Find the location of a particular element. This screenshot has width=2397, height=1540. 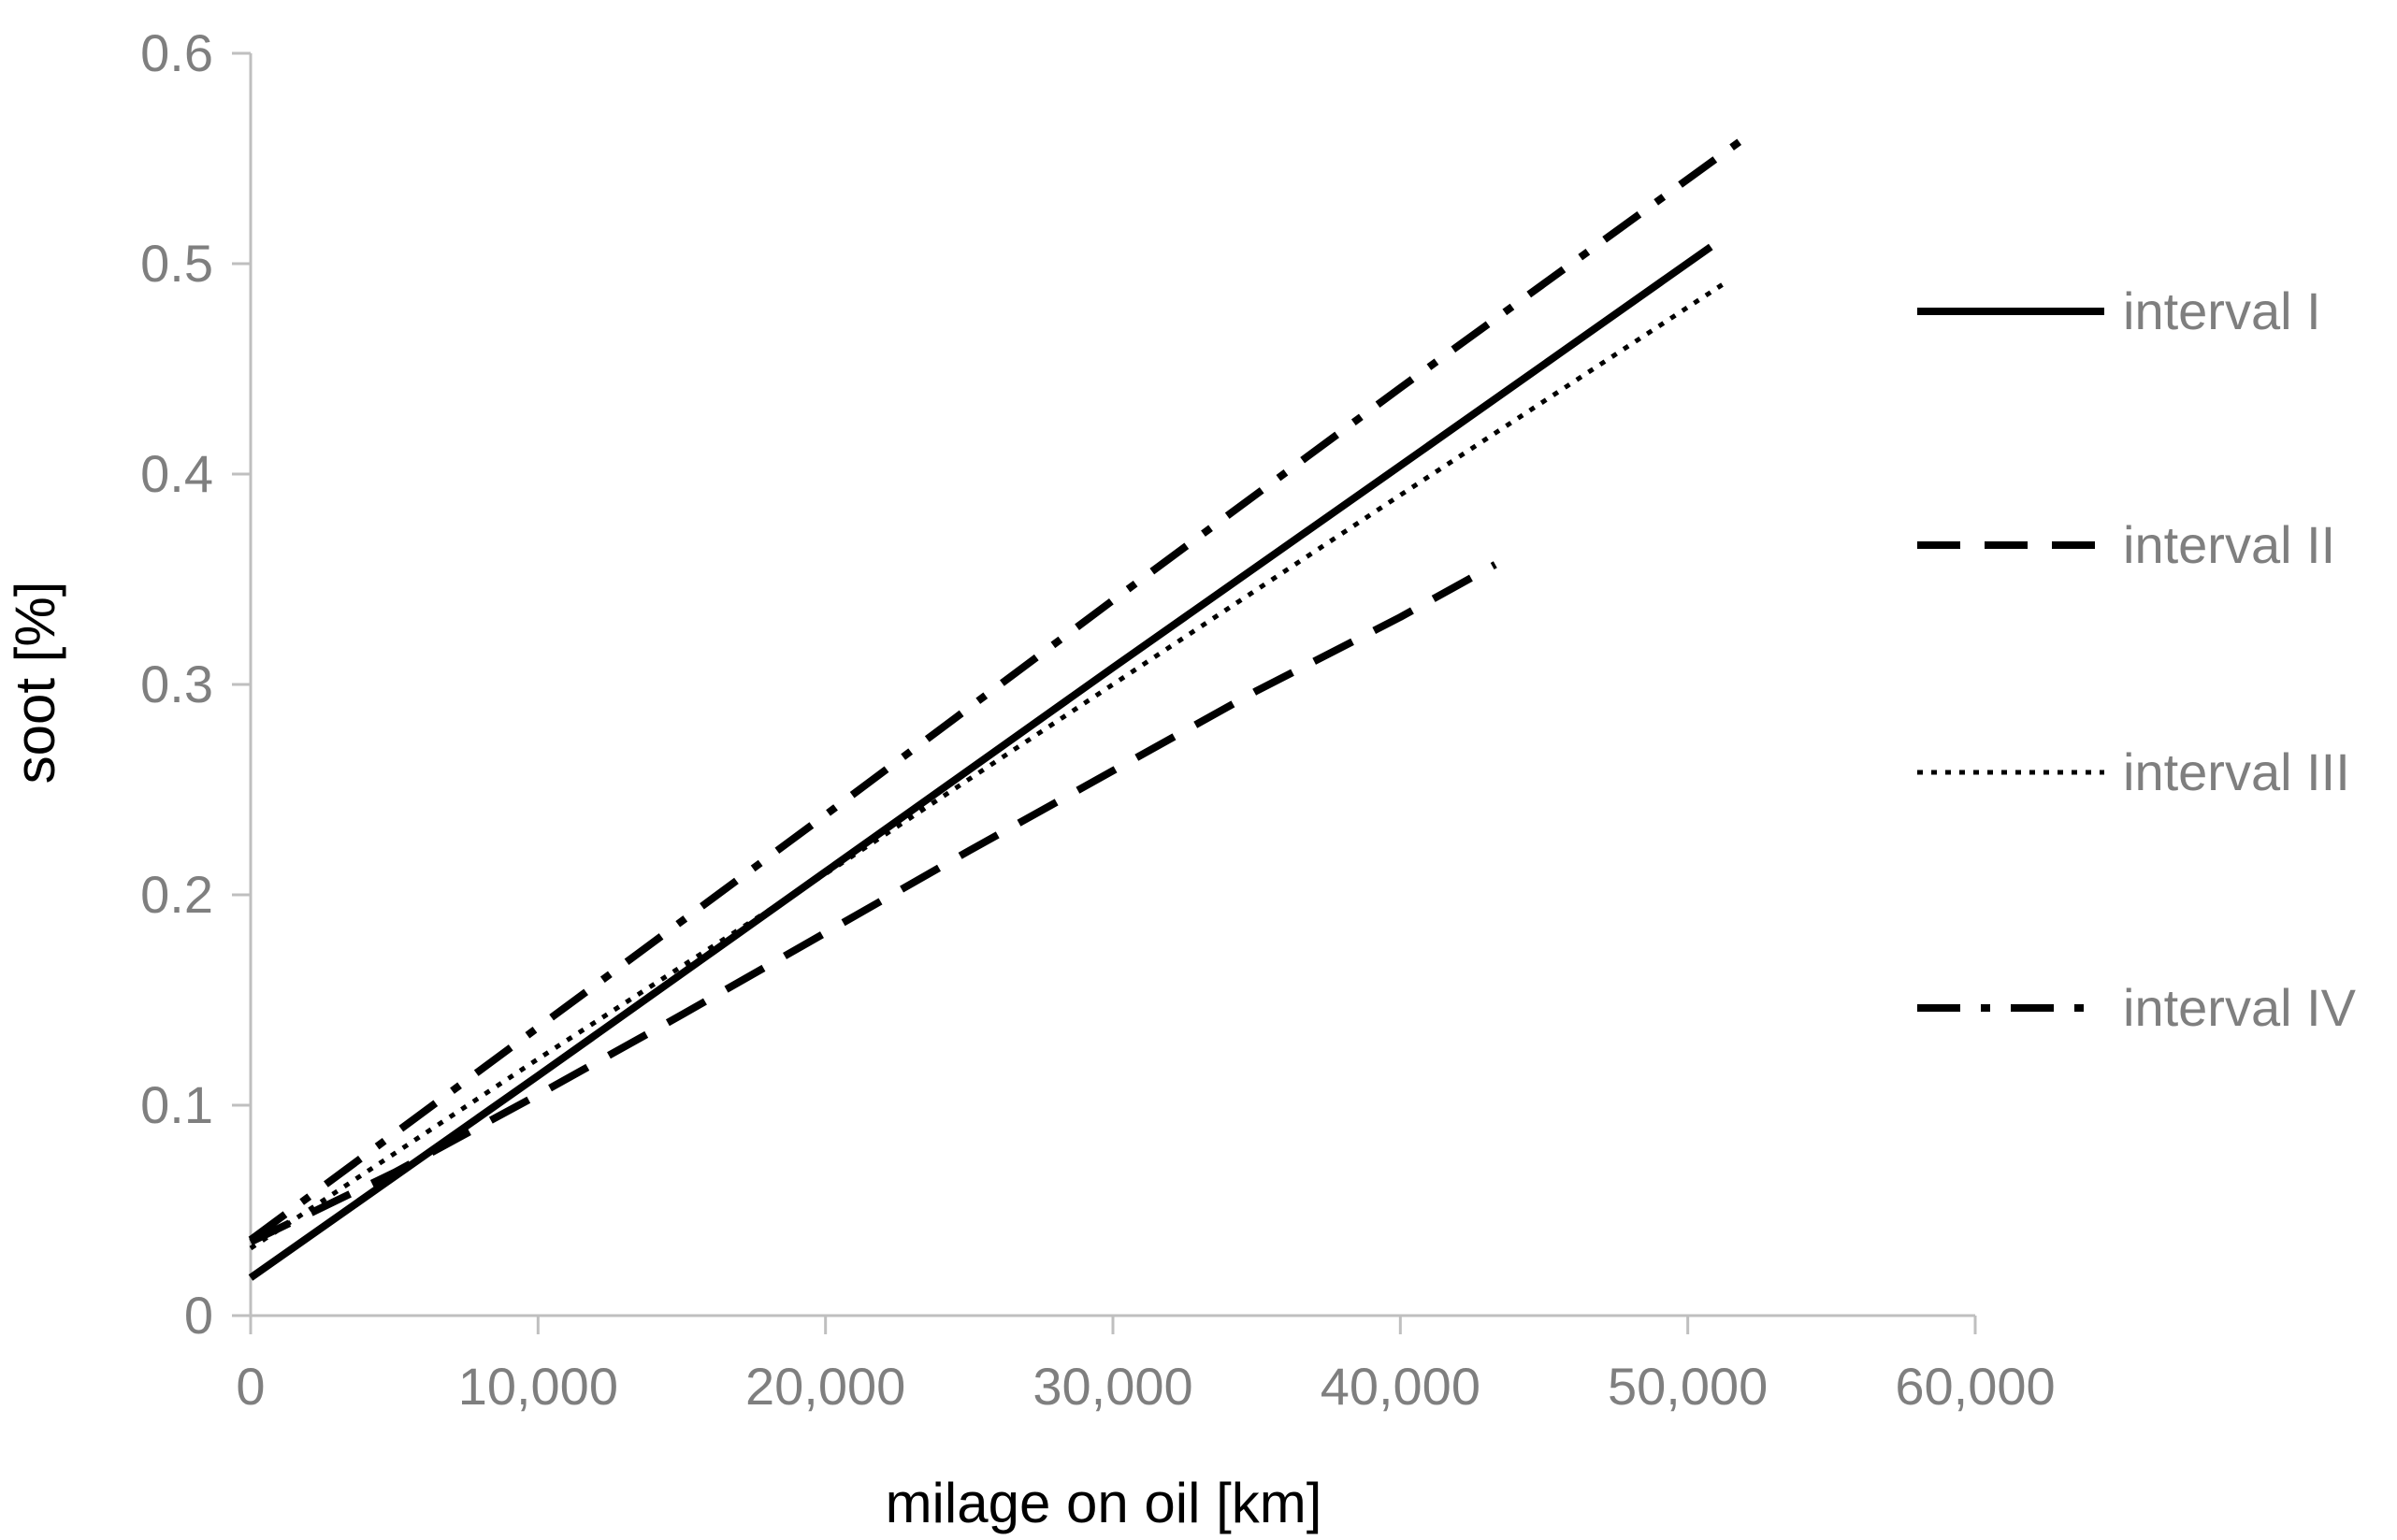

y-tick-label: 0.2 is located at coordinates (176, 894).